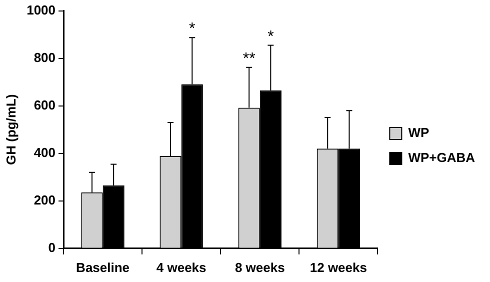 The height and width of the screenshot is (282, 490). What do you see at coordinates (52, 247) in the screenshot?
I see `y-tick-label: 0` at bounding box center [52, 247].